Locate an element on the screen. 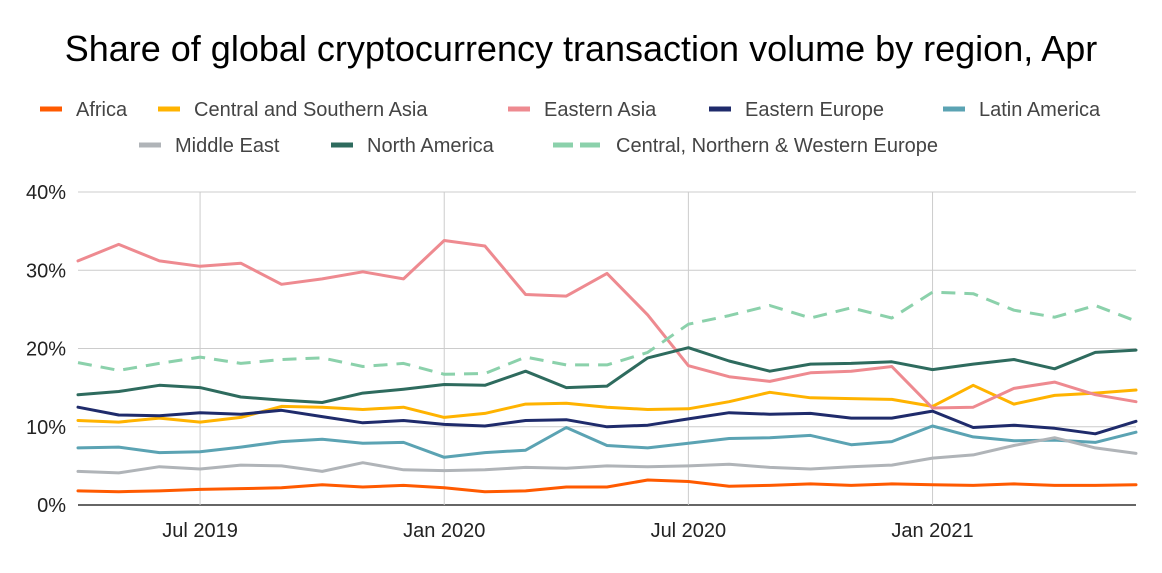  y-tick-label: 30% is located at coordinates (46, 271).